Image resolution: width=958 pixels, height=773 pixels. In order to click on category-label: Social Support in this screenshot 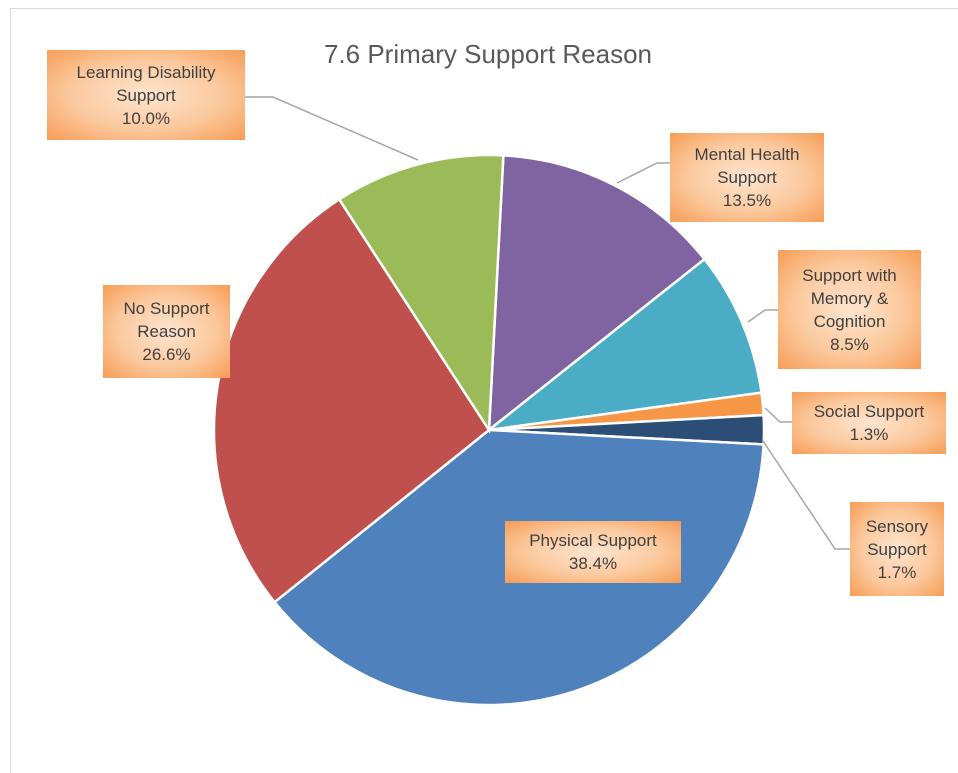, I will do `click(869, 411)`.